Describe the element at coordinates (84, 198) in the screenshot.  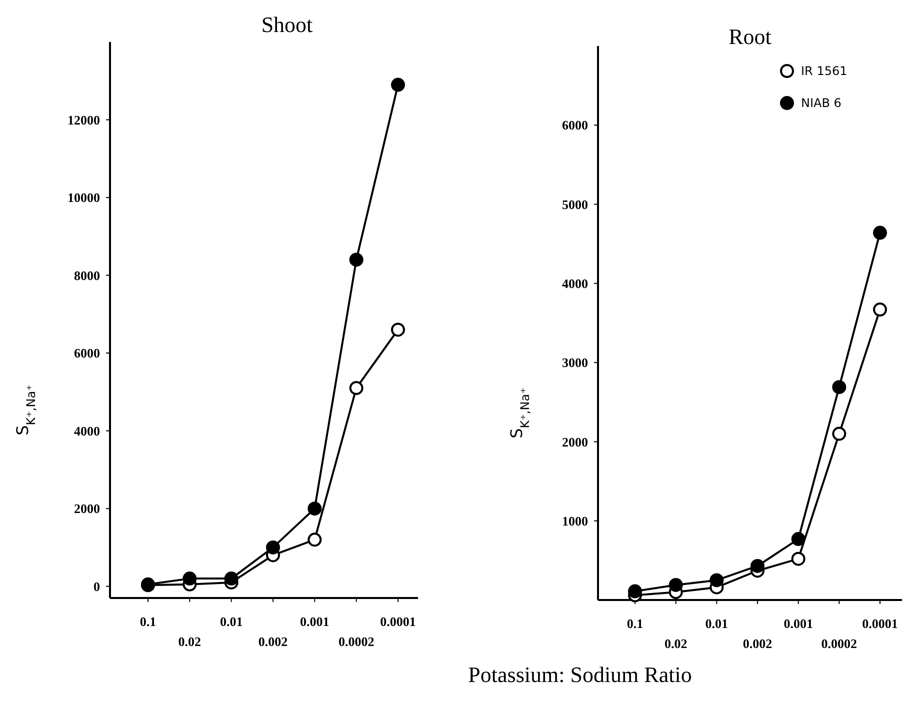
I see `y-tick-label: 10000` at that location.